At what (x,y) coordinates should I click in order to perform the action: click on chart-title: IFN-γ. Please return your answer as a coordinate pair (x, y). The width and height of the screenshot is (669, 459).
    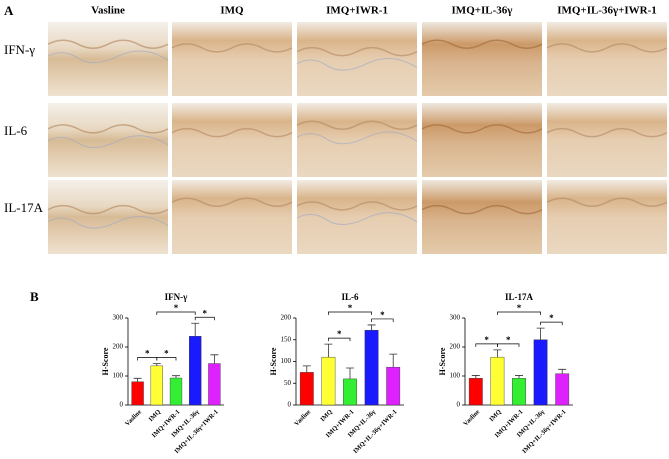
    Looking at the image, I should click on (176, 297).